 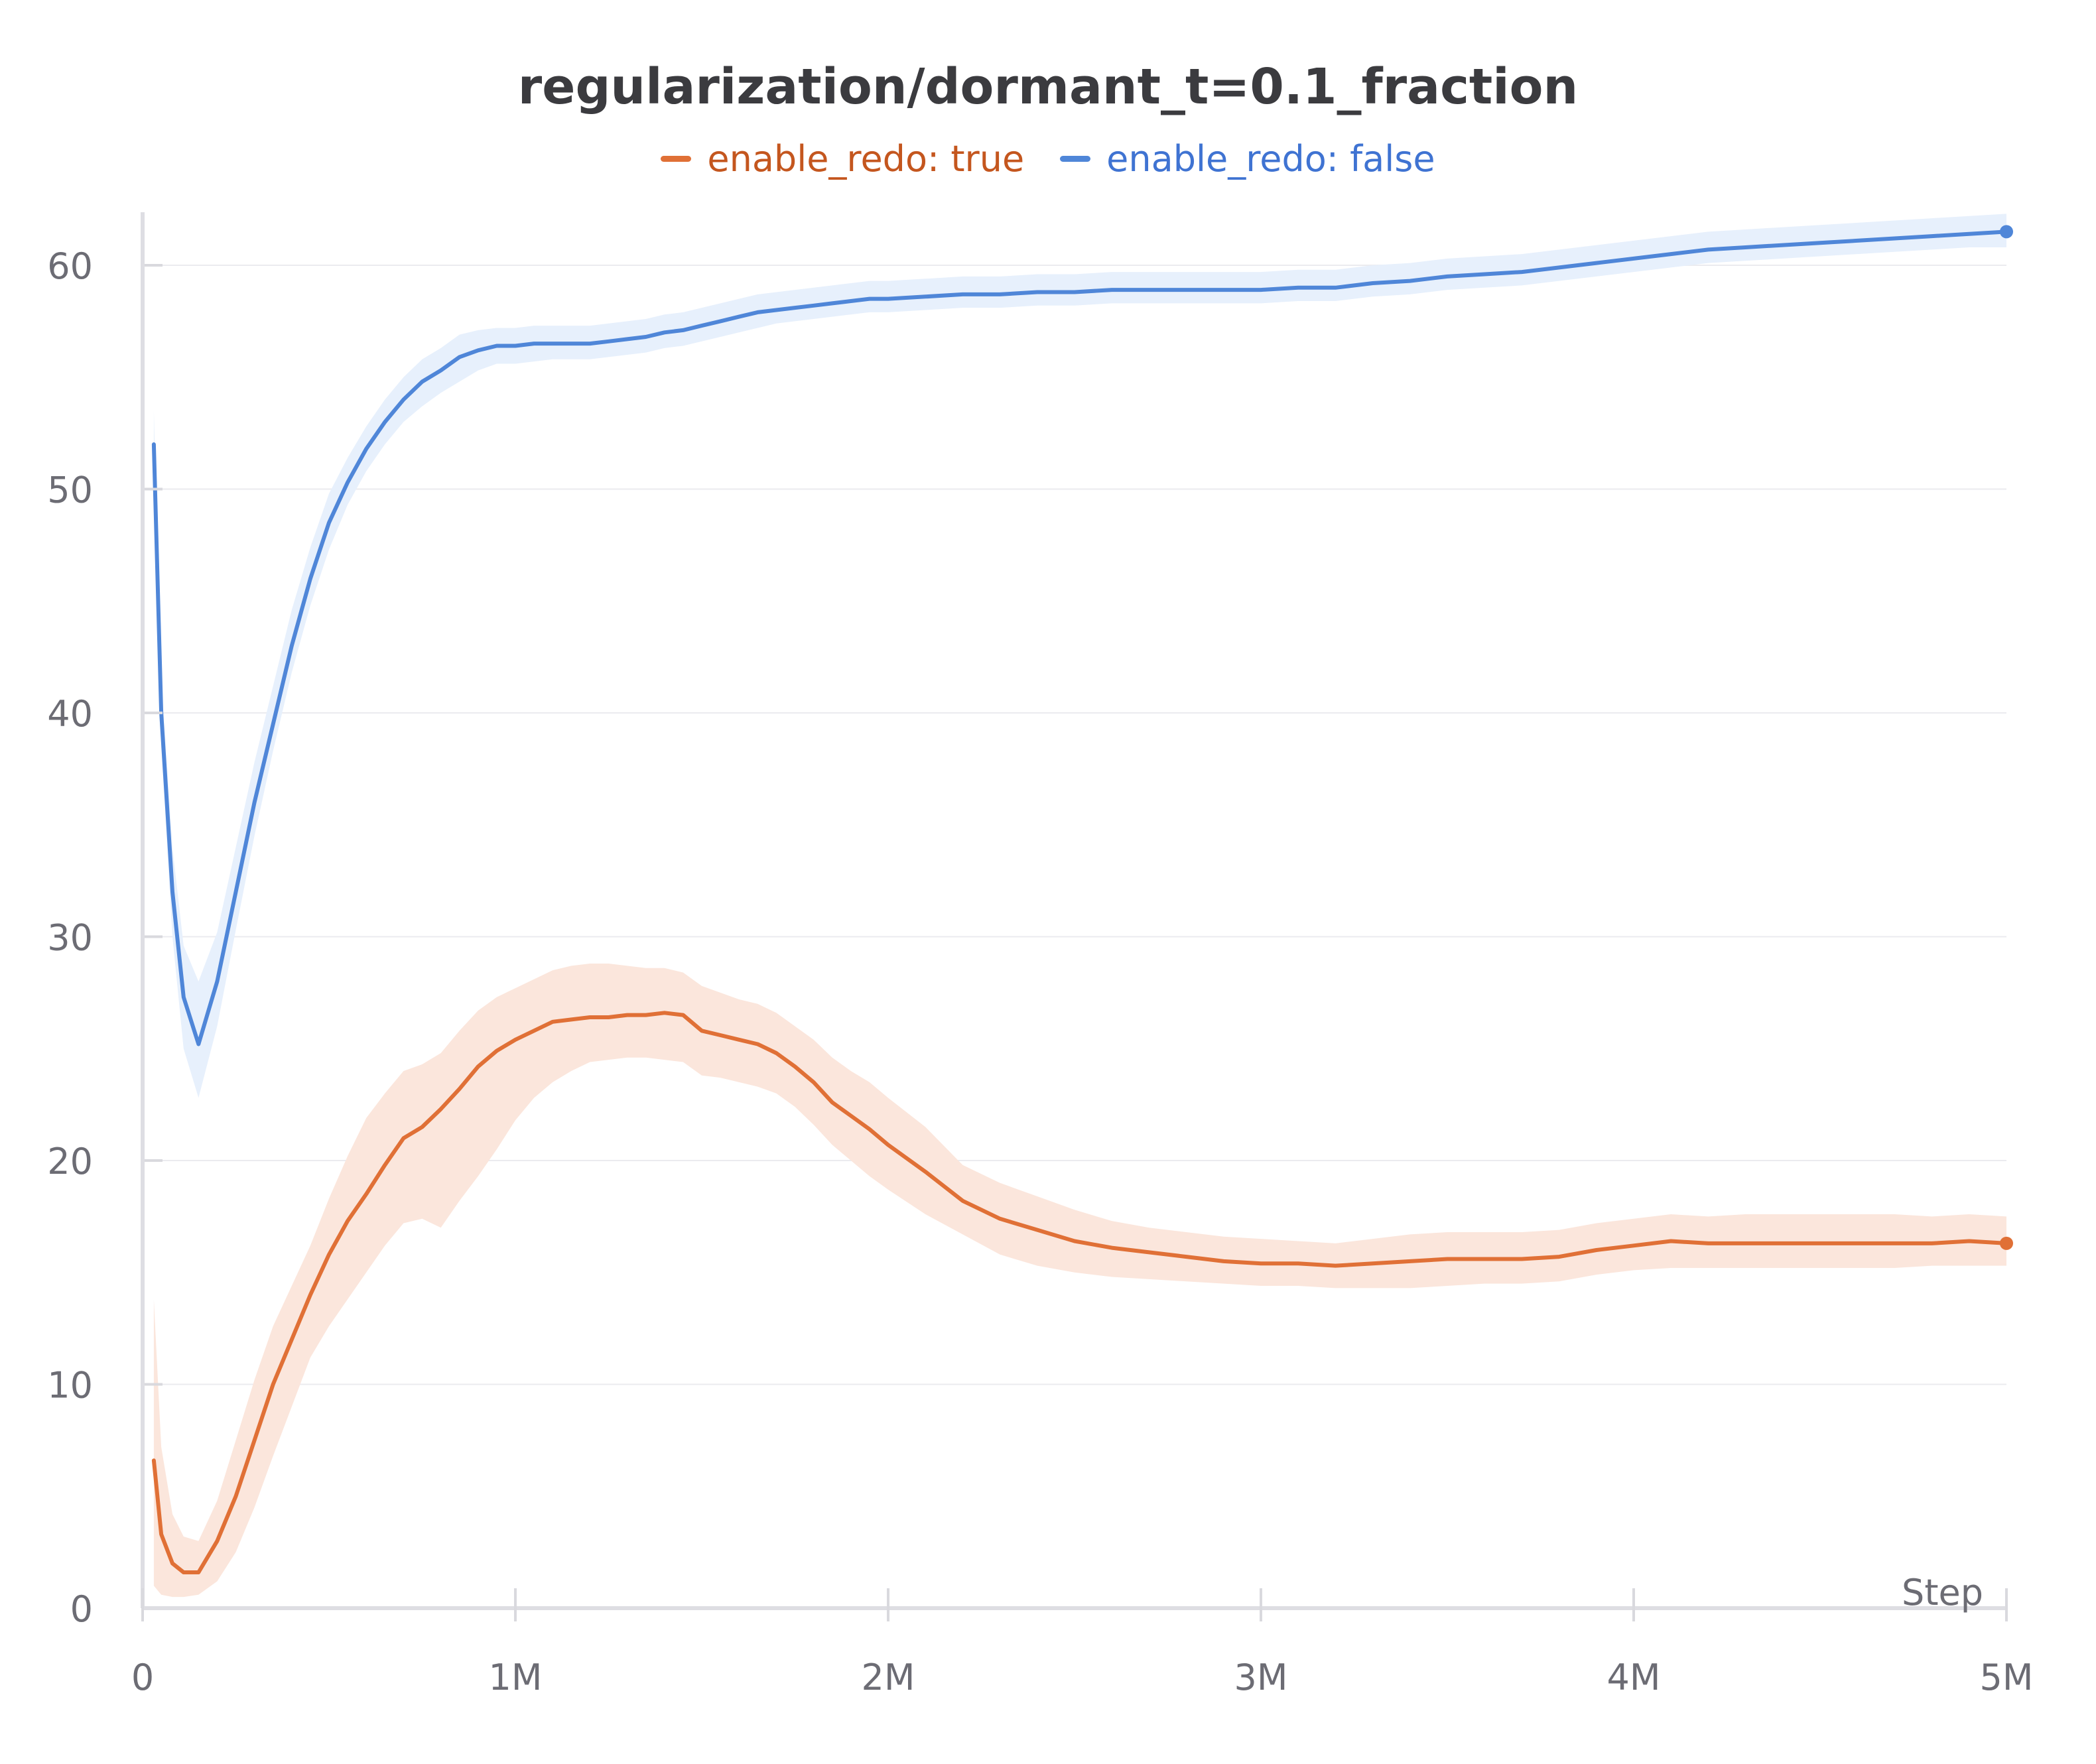 I want to click on y-tick-label-5: 50, so click(x=70, y=490).